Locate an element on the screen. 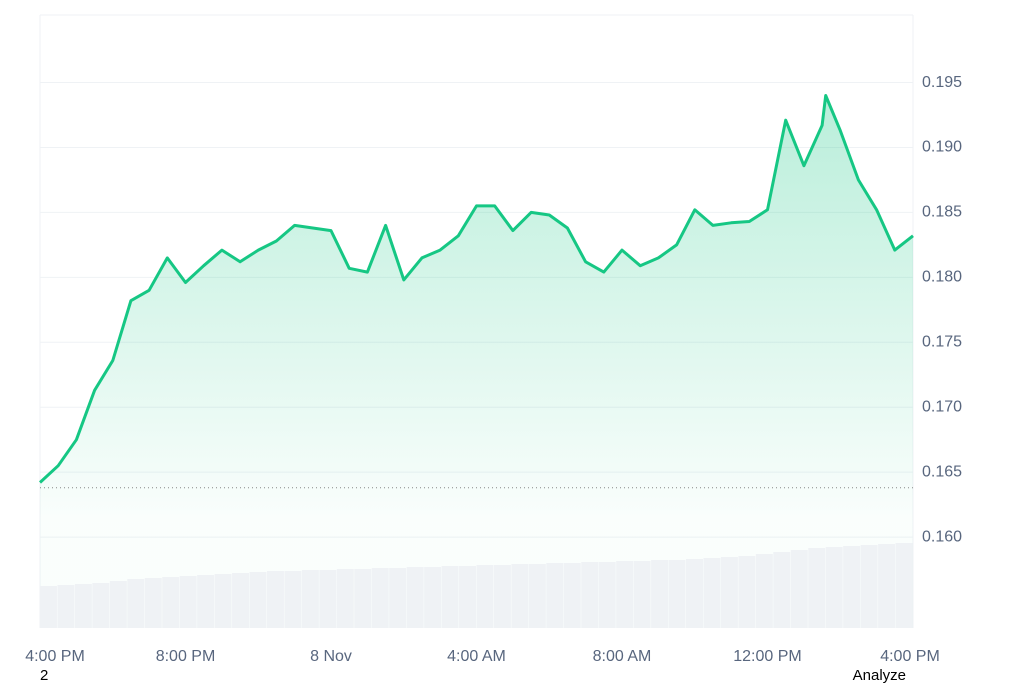 Image resolution: width=1024 pixels, height=683 pixels. footer-right: Analyze is located at coordinates (879, 675).